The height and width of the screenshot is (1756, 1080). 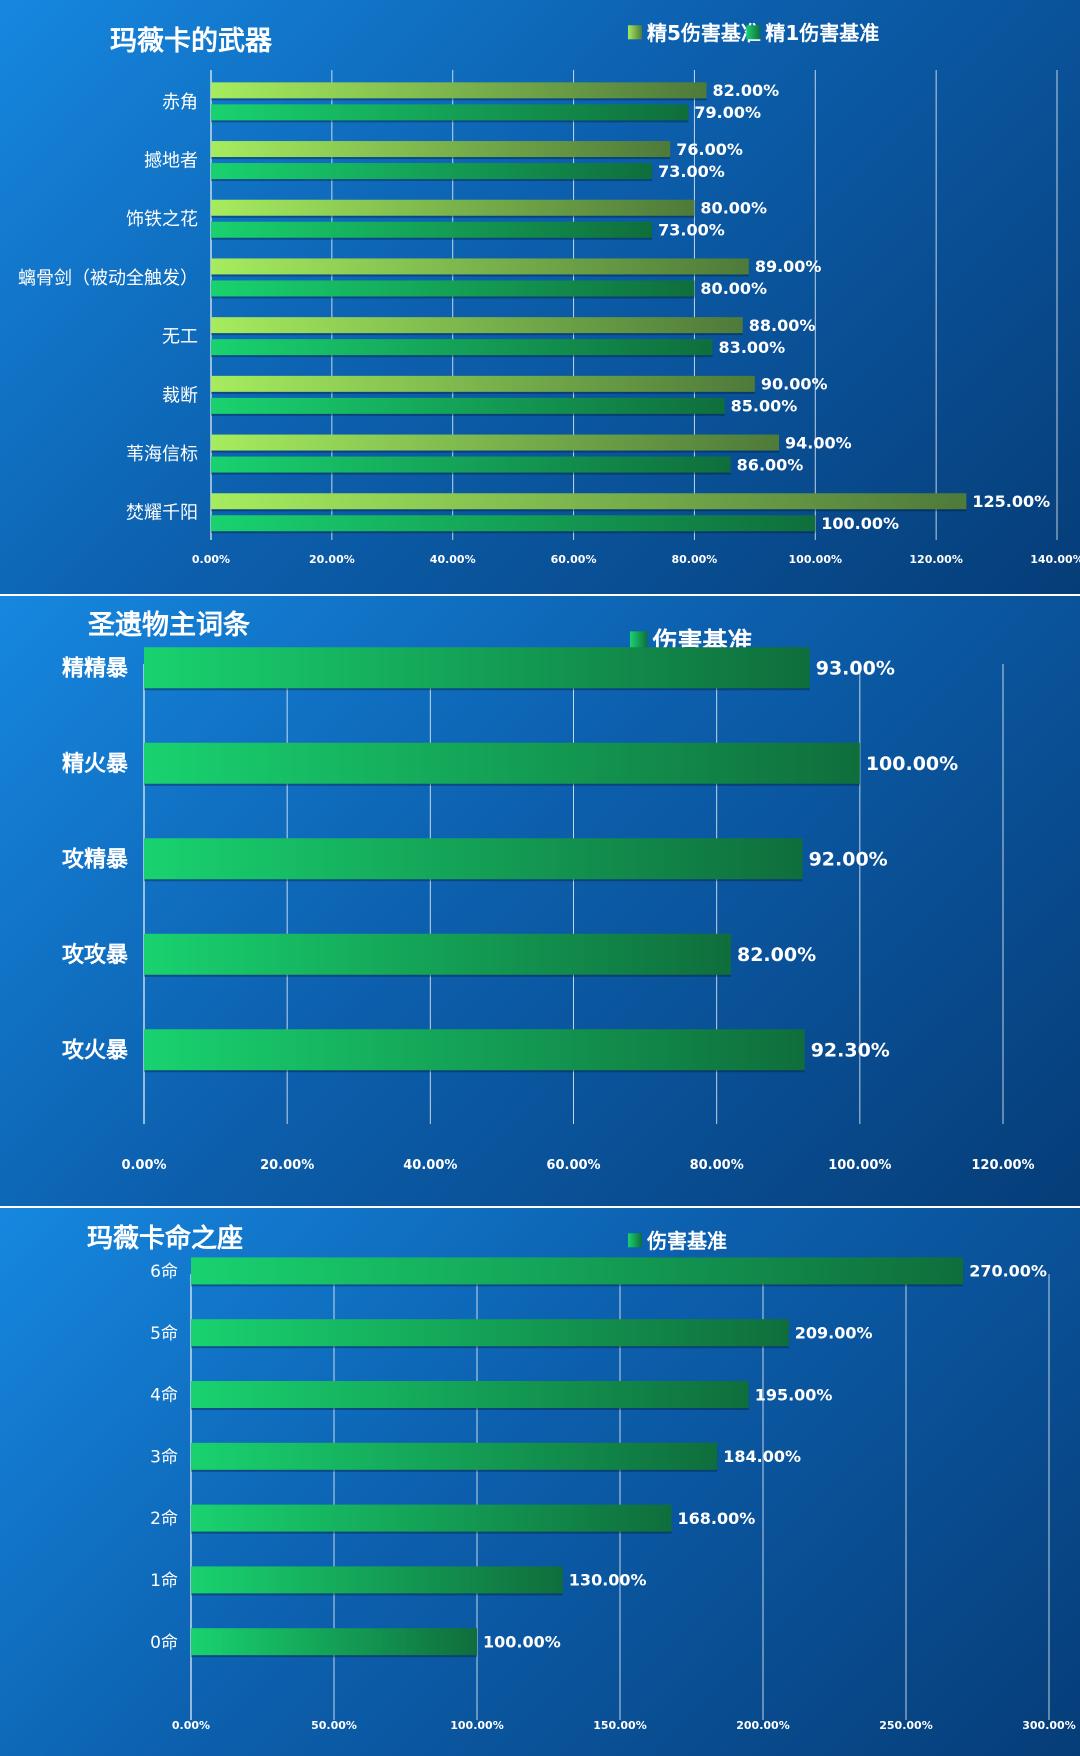 I want to click on x-tick-label: 300.00%, so click(x=1048, y=1725).